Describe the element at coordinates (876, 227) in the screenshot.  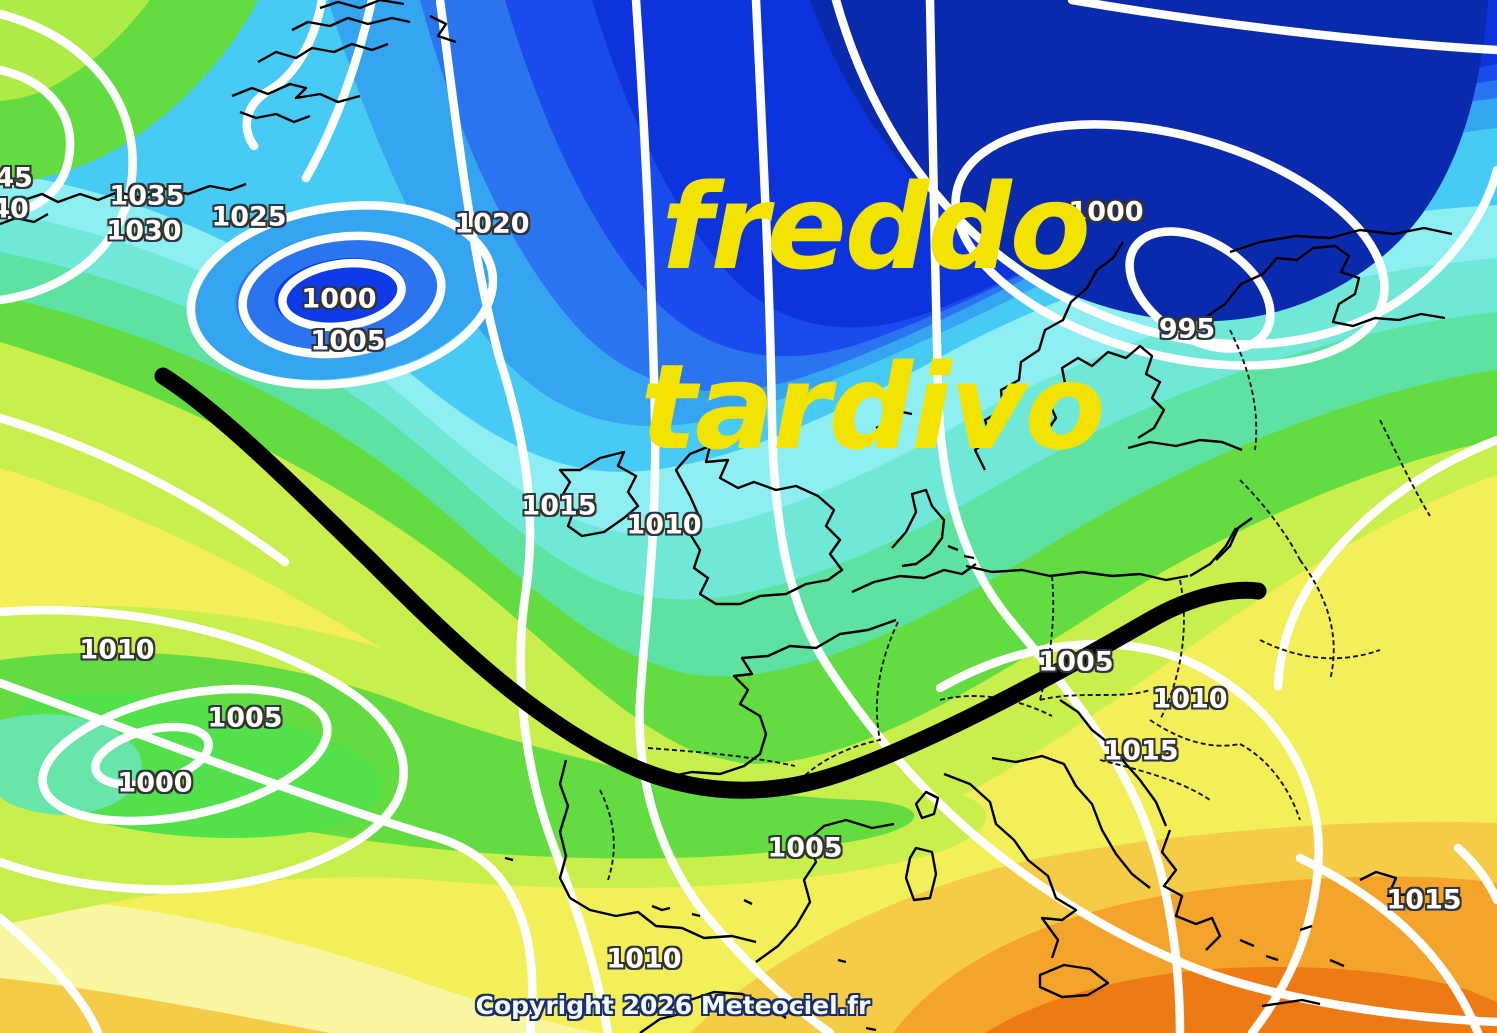
I see `annotation-text-line1: freddo` at that location.